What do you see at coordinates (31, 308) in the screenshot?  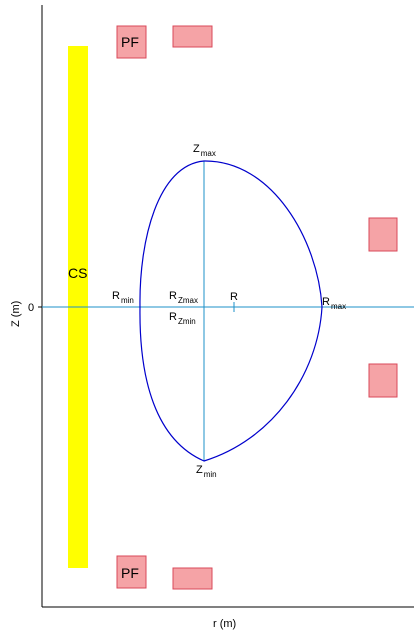 I see `zero-tick-label: 0` at bounding box center [31, 308].